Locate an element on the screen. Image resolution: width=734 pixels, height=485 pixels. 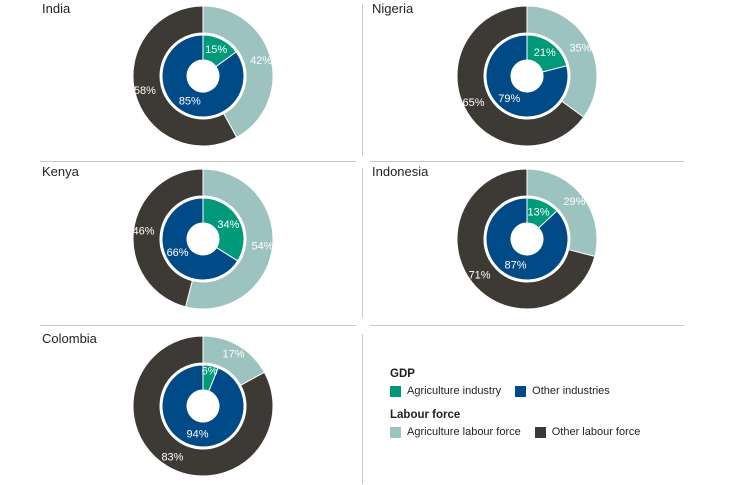
kenya-gdp-other-slice is located at coordinates (200, 239).